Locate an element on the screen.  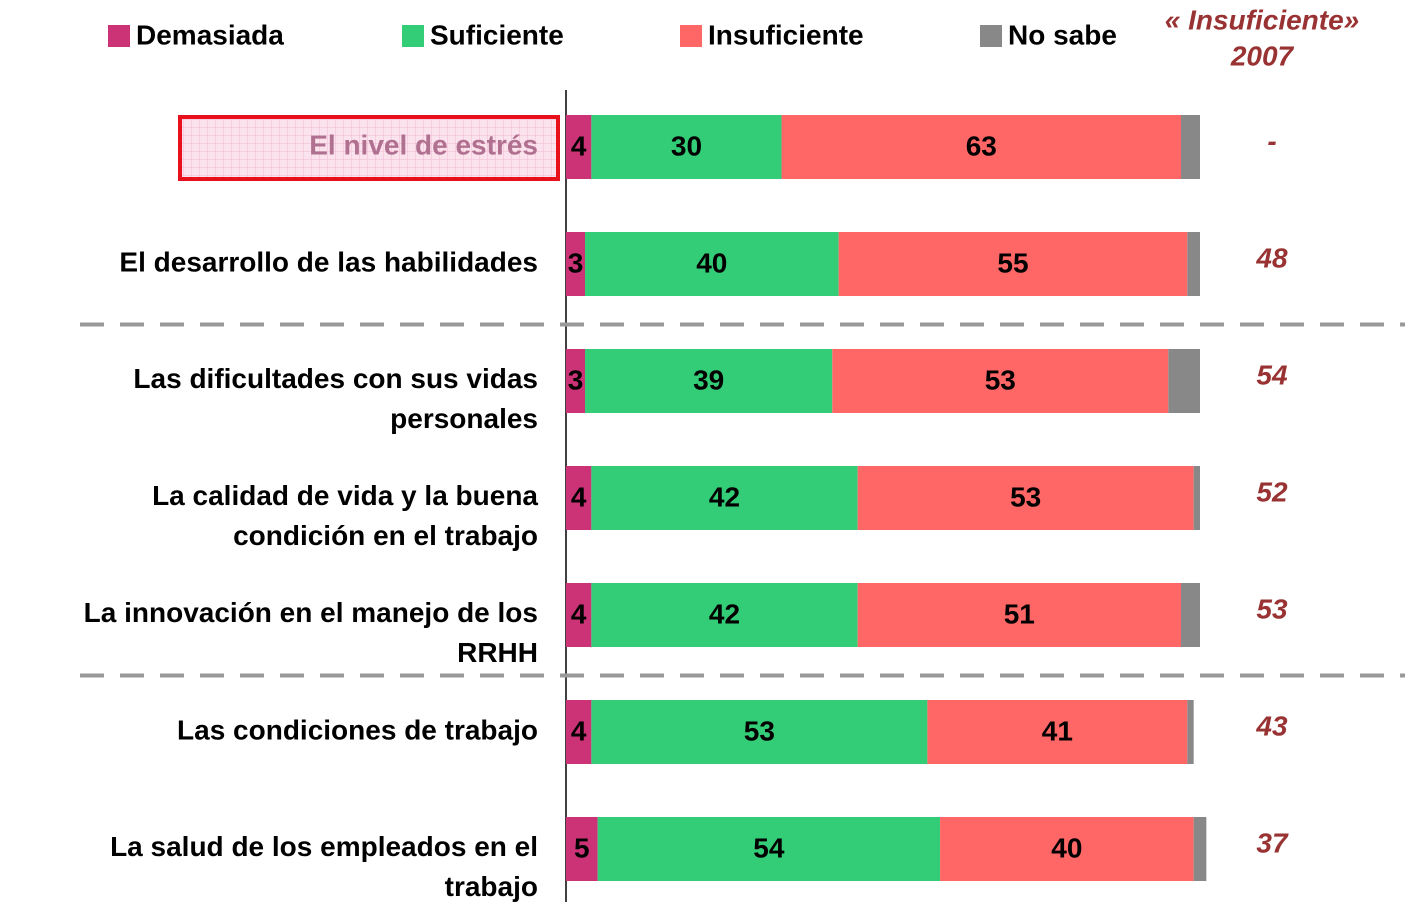
column-title: « Insuficiente» is located at coordinates (1262, 19).